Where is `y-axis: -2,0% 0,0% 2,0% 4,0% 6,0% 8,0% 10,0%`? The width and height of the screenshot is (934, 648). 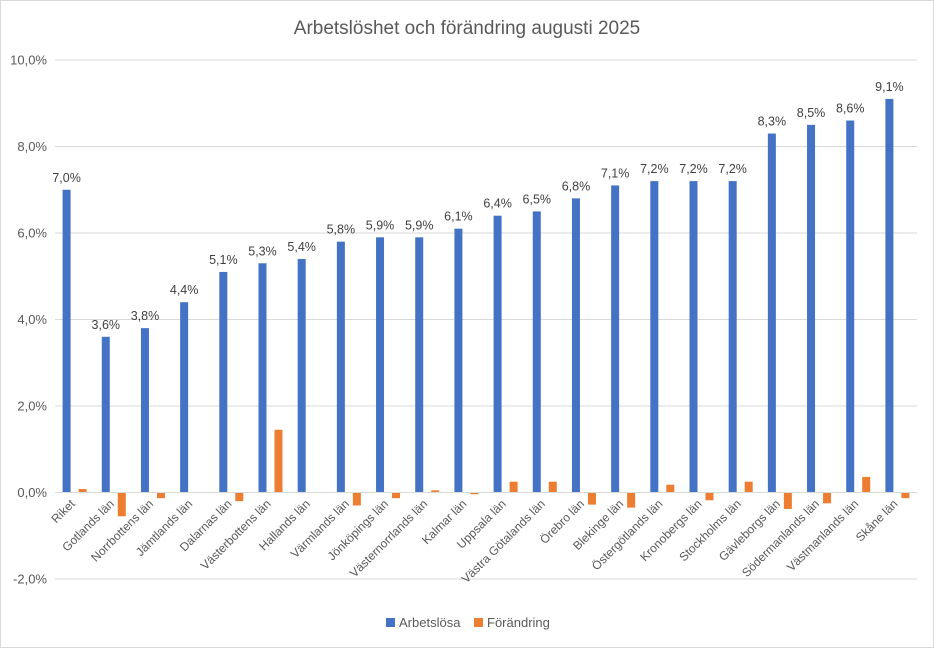
y-axis: -2,0% 0,0% 2,0% 4,0% 6,0% 8,0% 10,0% is located at coordinates (28, 320).